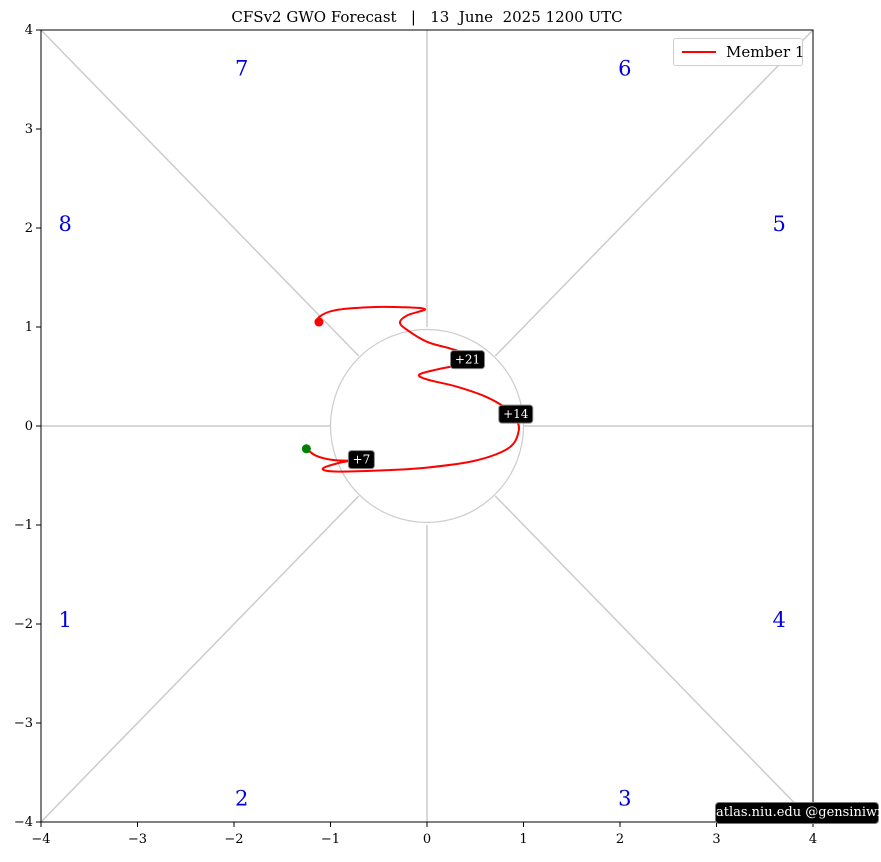 This screenshot has height=862, width=881. I want to click on y-tick-label: 1, so click(29, 327).